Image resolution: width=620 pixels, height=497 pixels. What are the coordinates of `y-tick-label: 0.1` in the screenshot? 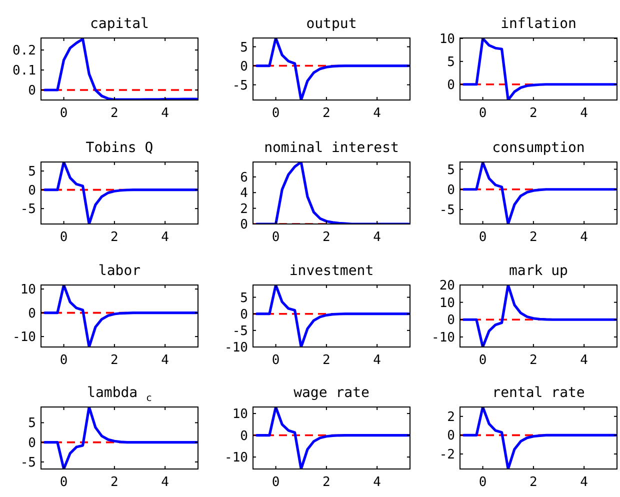 It's located at (24, 71).